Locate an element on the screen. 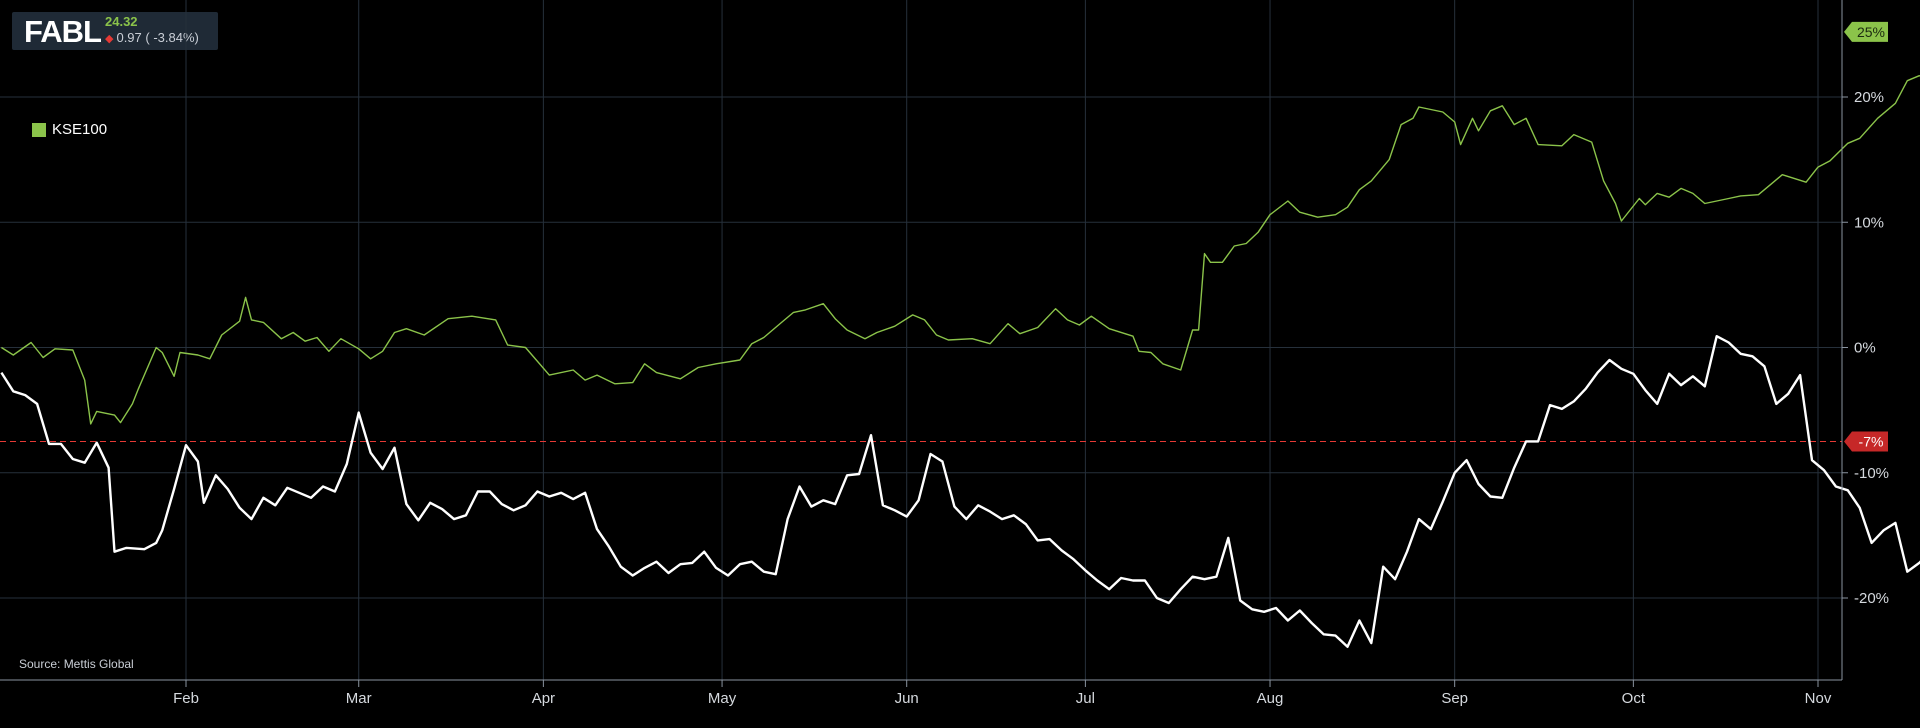  x-tick-label: Feb is located at coordinates (186, 698).